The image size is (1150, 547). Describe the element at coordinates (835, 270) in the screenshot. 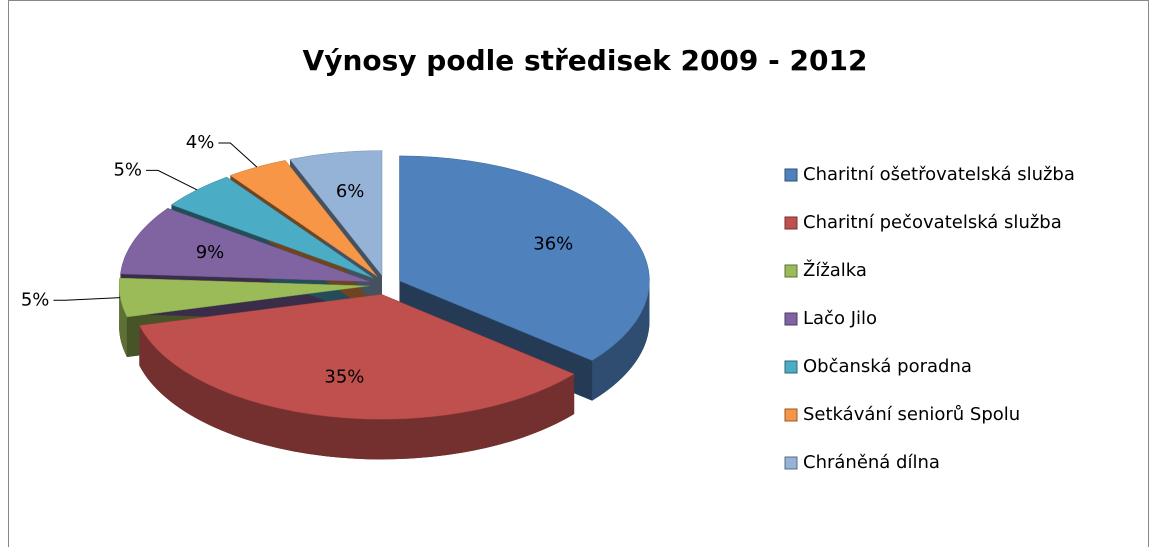

I see `legend-label: Žížalka` at that location.